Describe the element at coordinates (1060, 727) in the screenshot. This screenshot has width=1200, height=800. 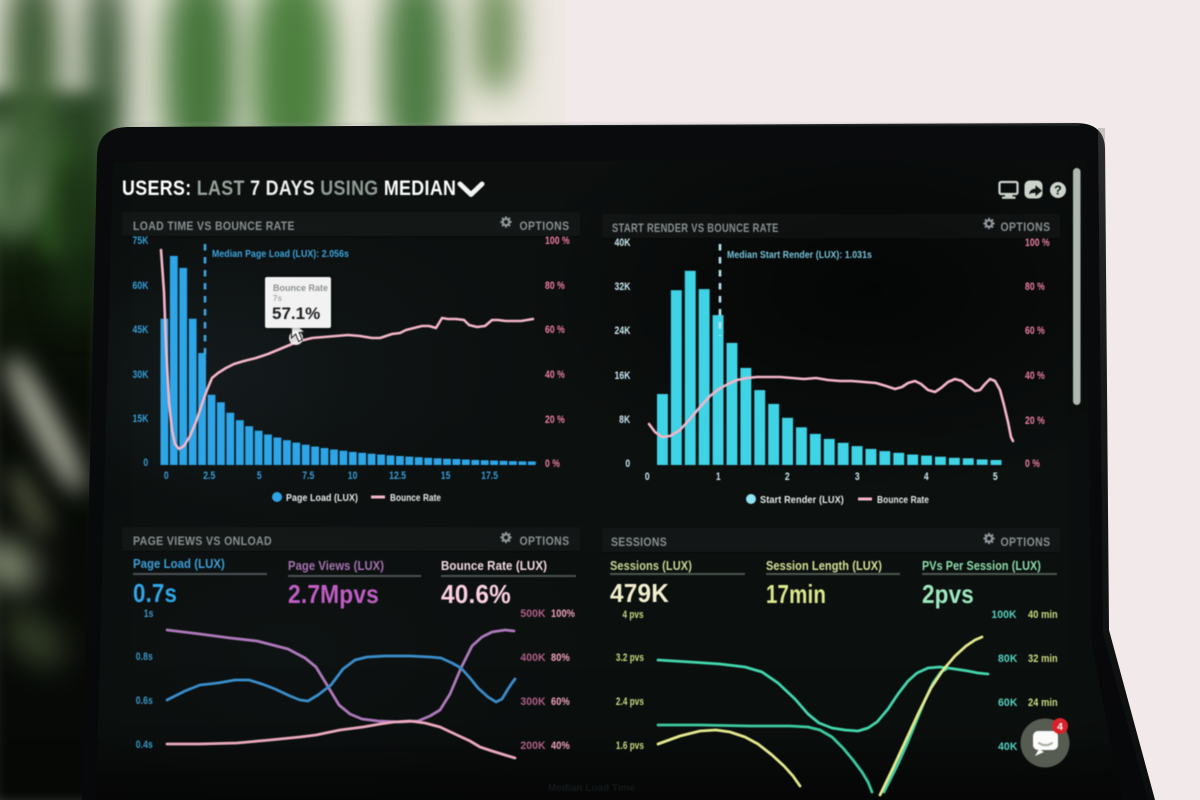
I see `svg-text: 4` at that location.